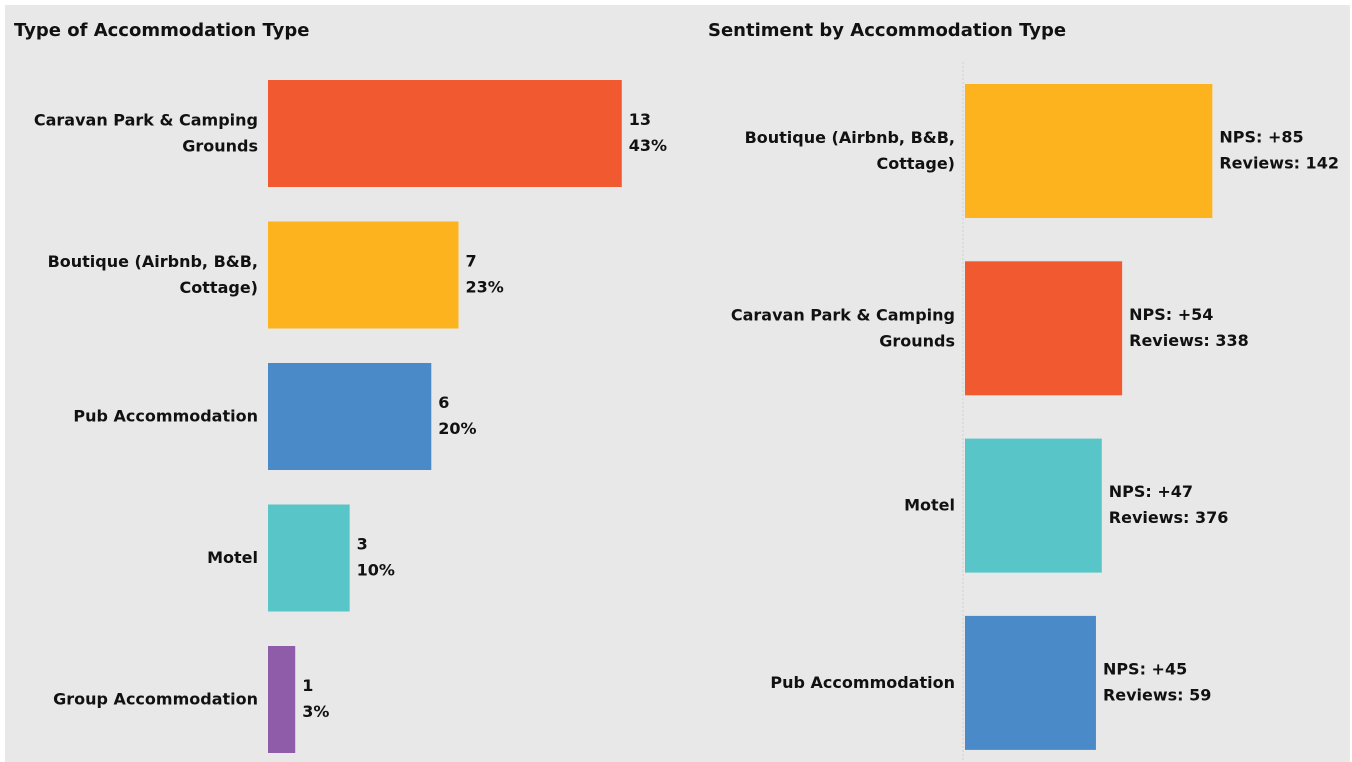  I want to click on value-label: 6, so click(443, 402).